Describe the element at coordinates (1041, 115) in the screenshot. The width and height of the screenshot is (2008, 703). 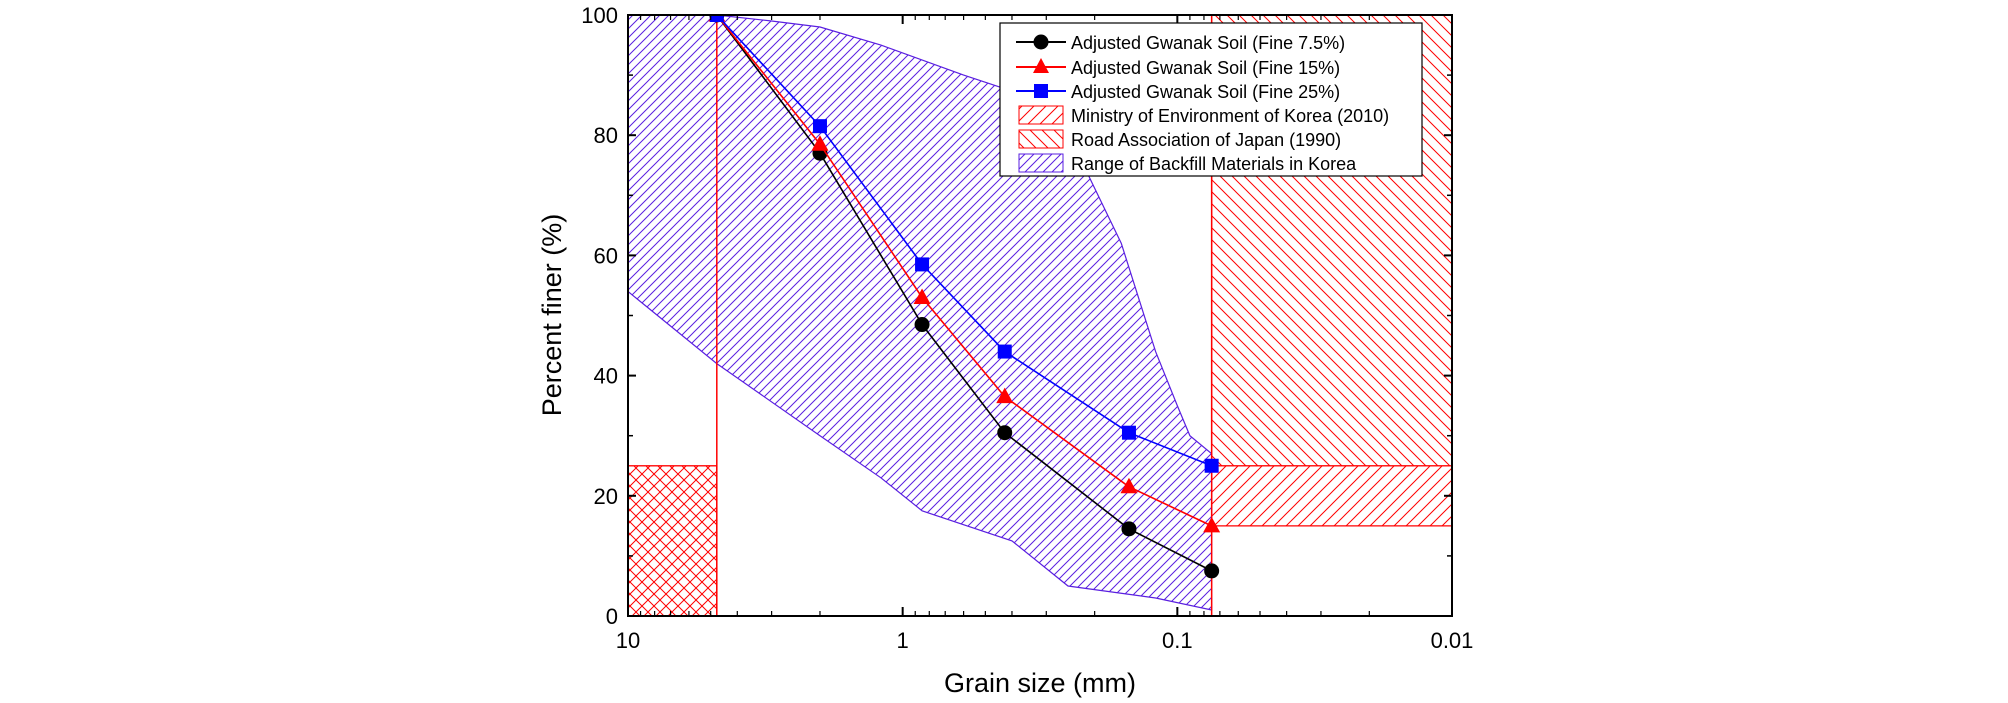
I see `legend-swatch-ministry` at that location.